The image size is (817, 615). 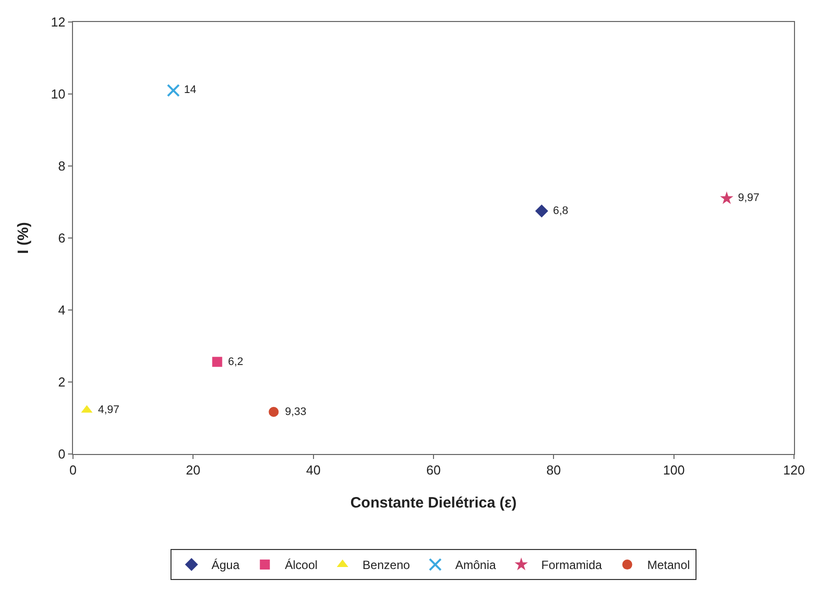 What do you see at coordinates (749, 198) in the screenshot?
I see `annotation: 9,97` at bounding box center [749, 198].